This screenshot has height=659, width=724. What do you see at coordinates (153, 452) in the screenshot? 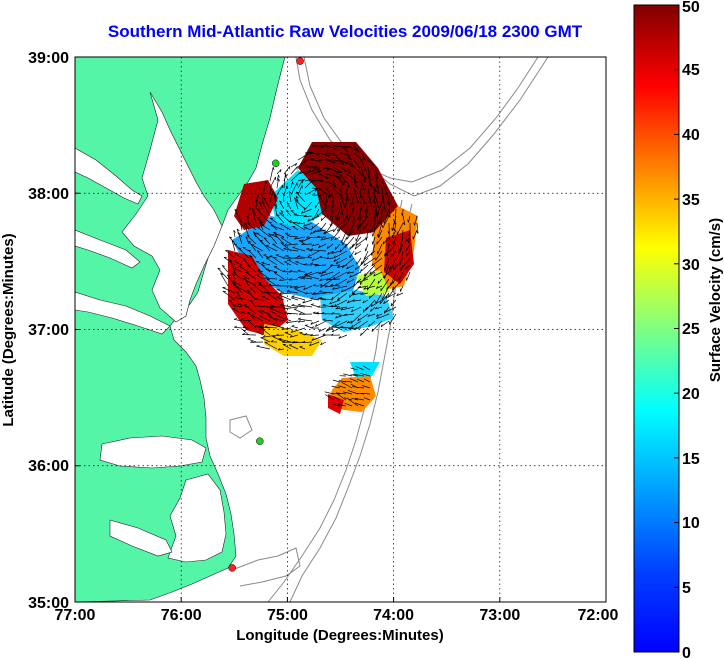
I see `albemarle-sound` at bounding box center [153, 452].